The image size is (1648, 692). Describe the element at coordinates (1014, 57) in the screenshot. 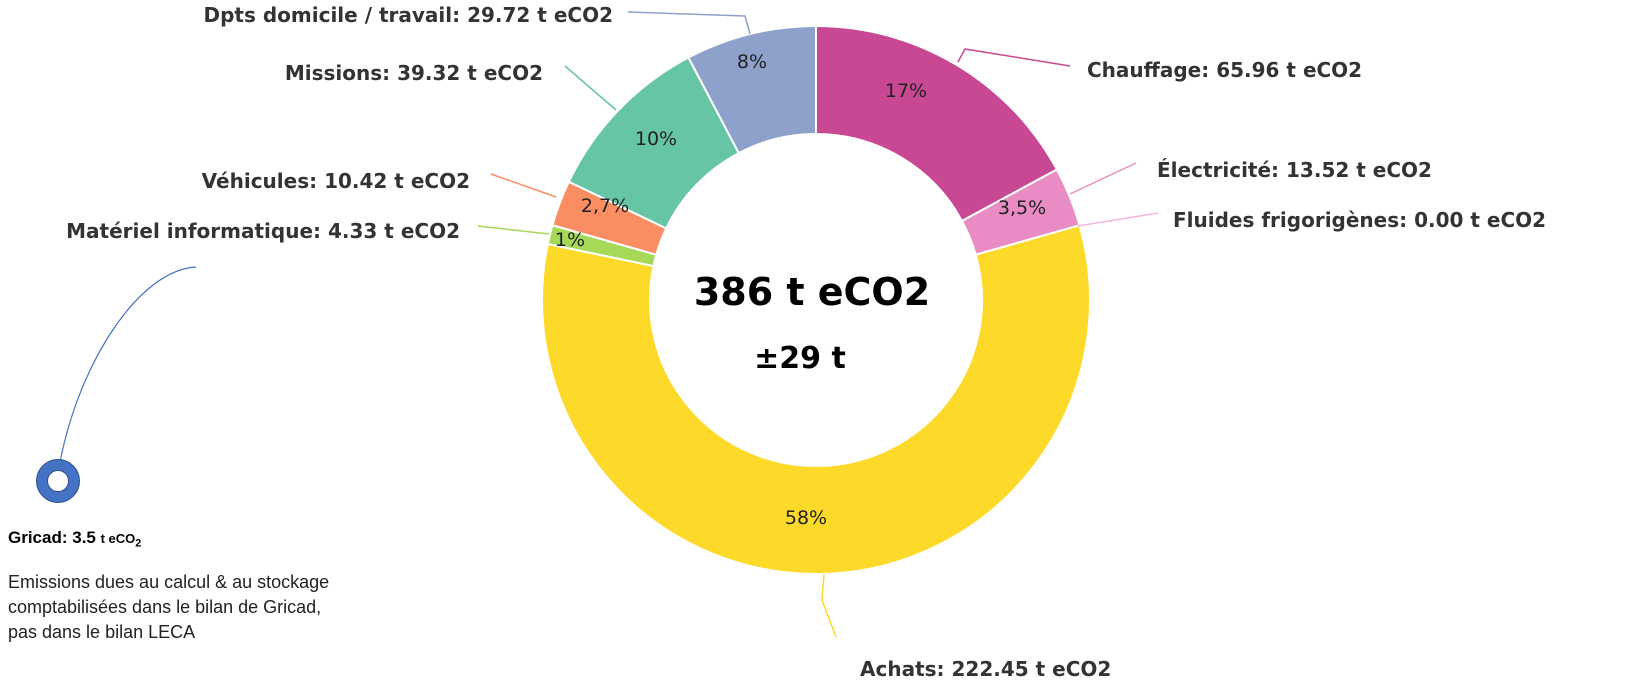

I see `leader-line-chauffage` at that location.